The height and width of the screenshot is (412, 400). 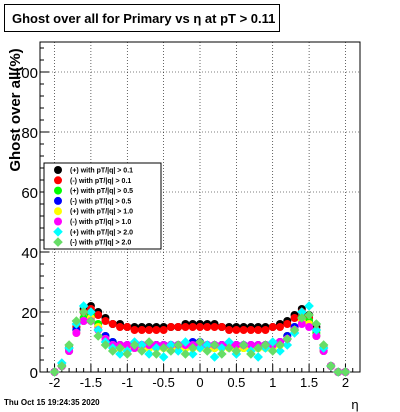 What do you see at coordinates (100, 222) in the screenshot?
I see `legend-label: (-) with pT/|q| > 1.0` at bounding box center [100, 222].